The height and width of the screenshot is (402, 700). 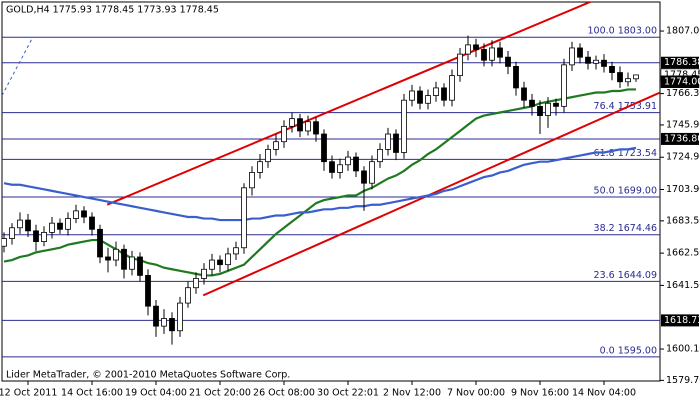 What do you see at coordinates (683, 157) in the screenshot?
I see `y-tick-label: 1724.90` at bounding box center [683, 157].